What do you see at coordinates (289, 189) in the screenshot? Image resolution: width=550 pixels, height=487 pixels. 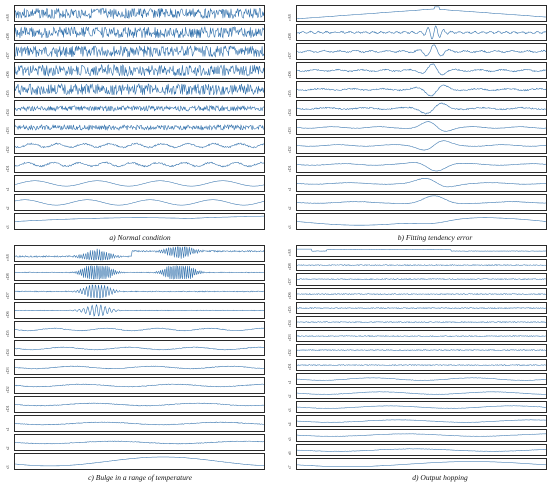 I see `row-label: s1` at bounding box center [289, 189].